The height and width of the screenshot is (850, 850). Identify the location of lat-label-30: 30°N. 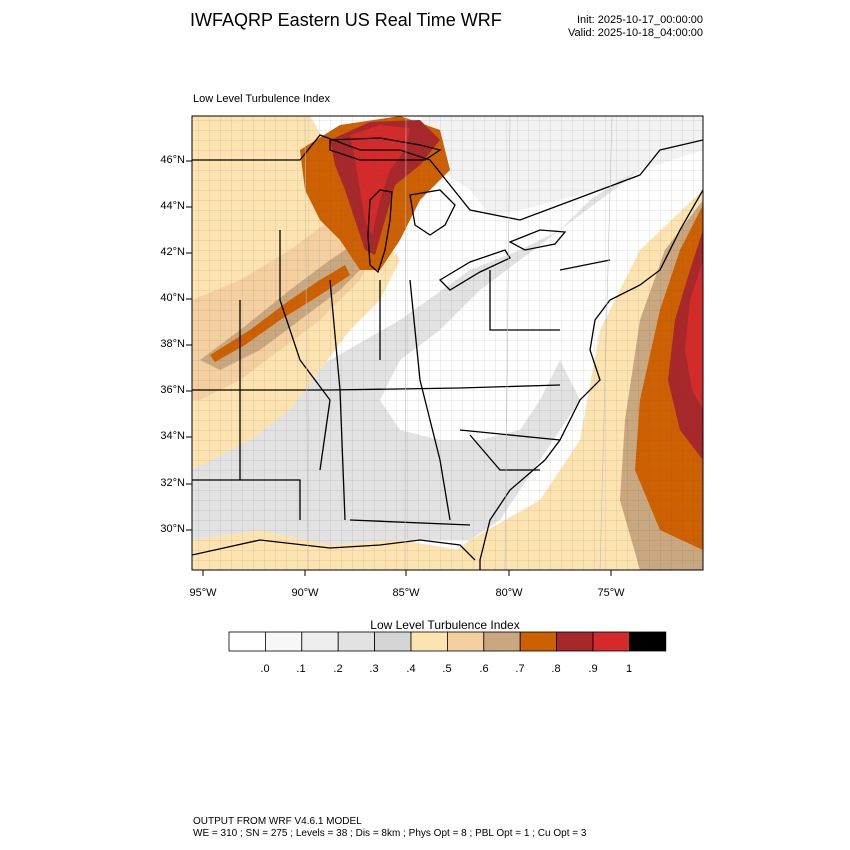
(172, 529).